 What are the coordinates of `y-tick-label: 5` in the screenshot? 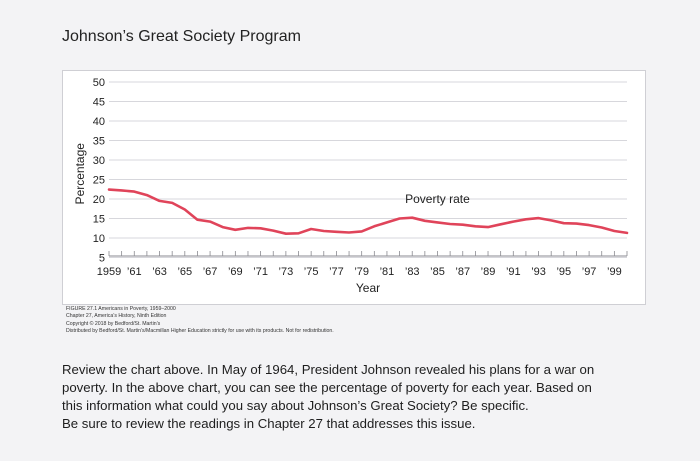 It's located at (102, 259).